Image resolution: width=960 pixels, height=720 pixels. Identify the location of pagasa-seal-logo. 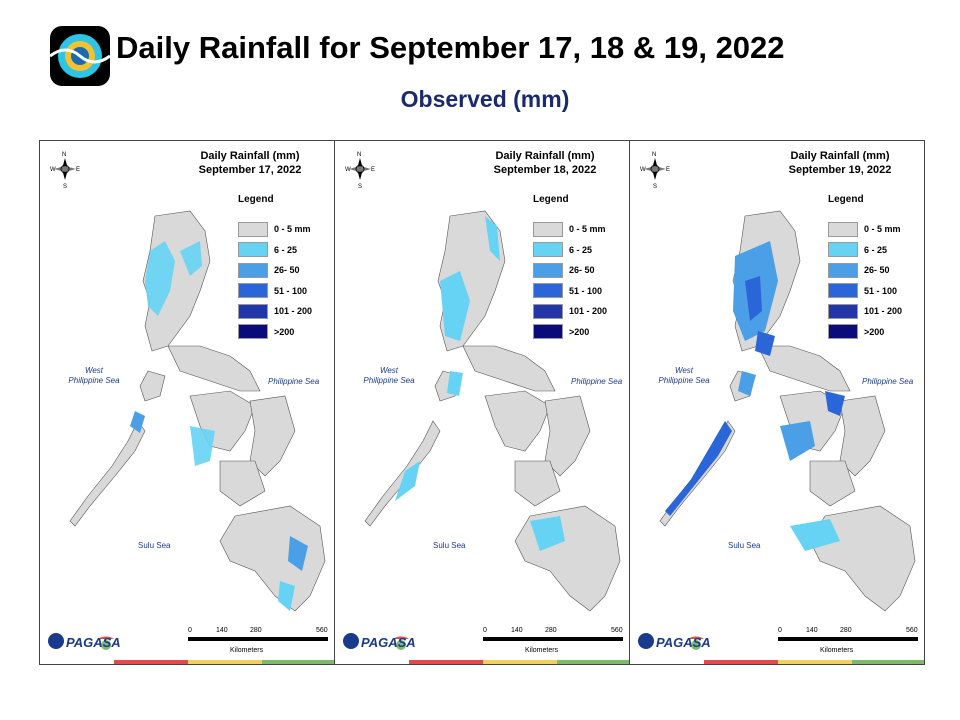
(80, 56).